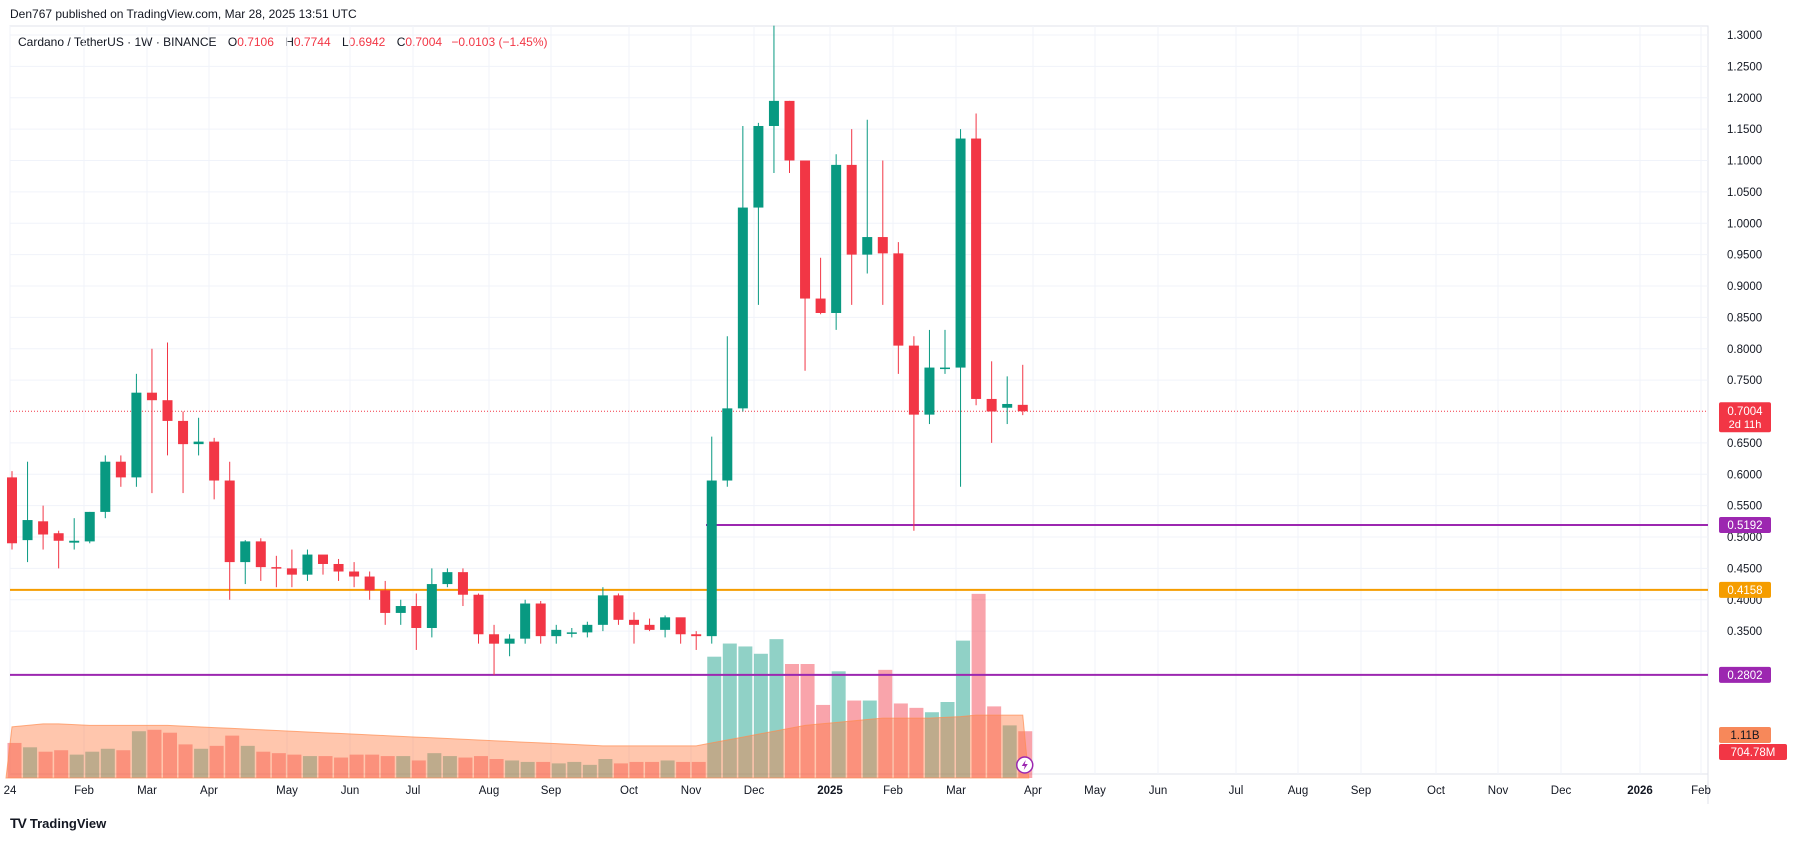  I want to click on level-badge-label: 0.2802, so click(1744, 676).